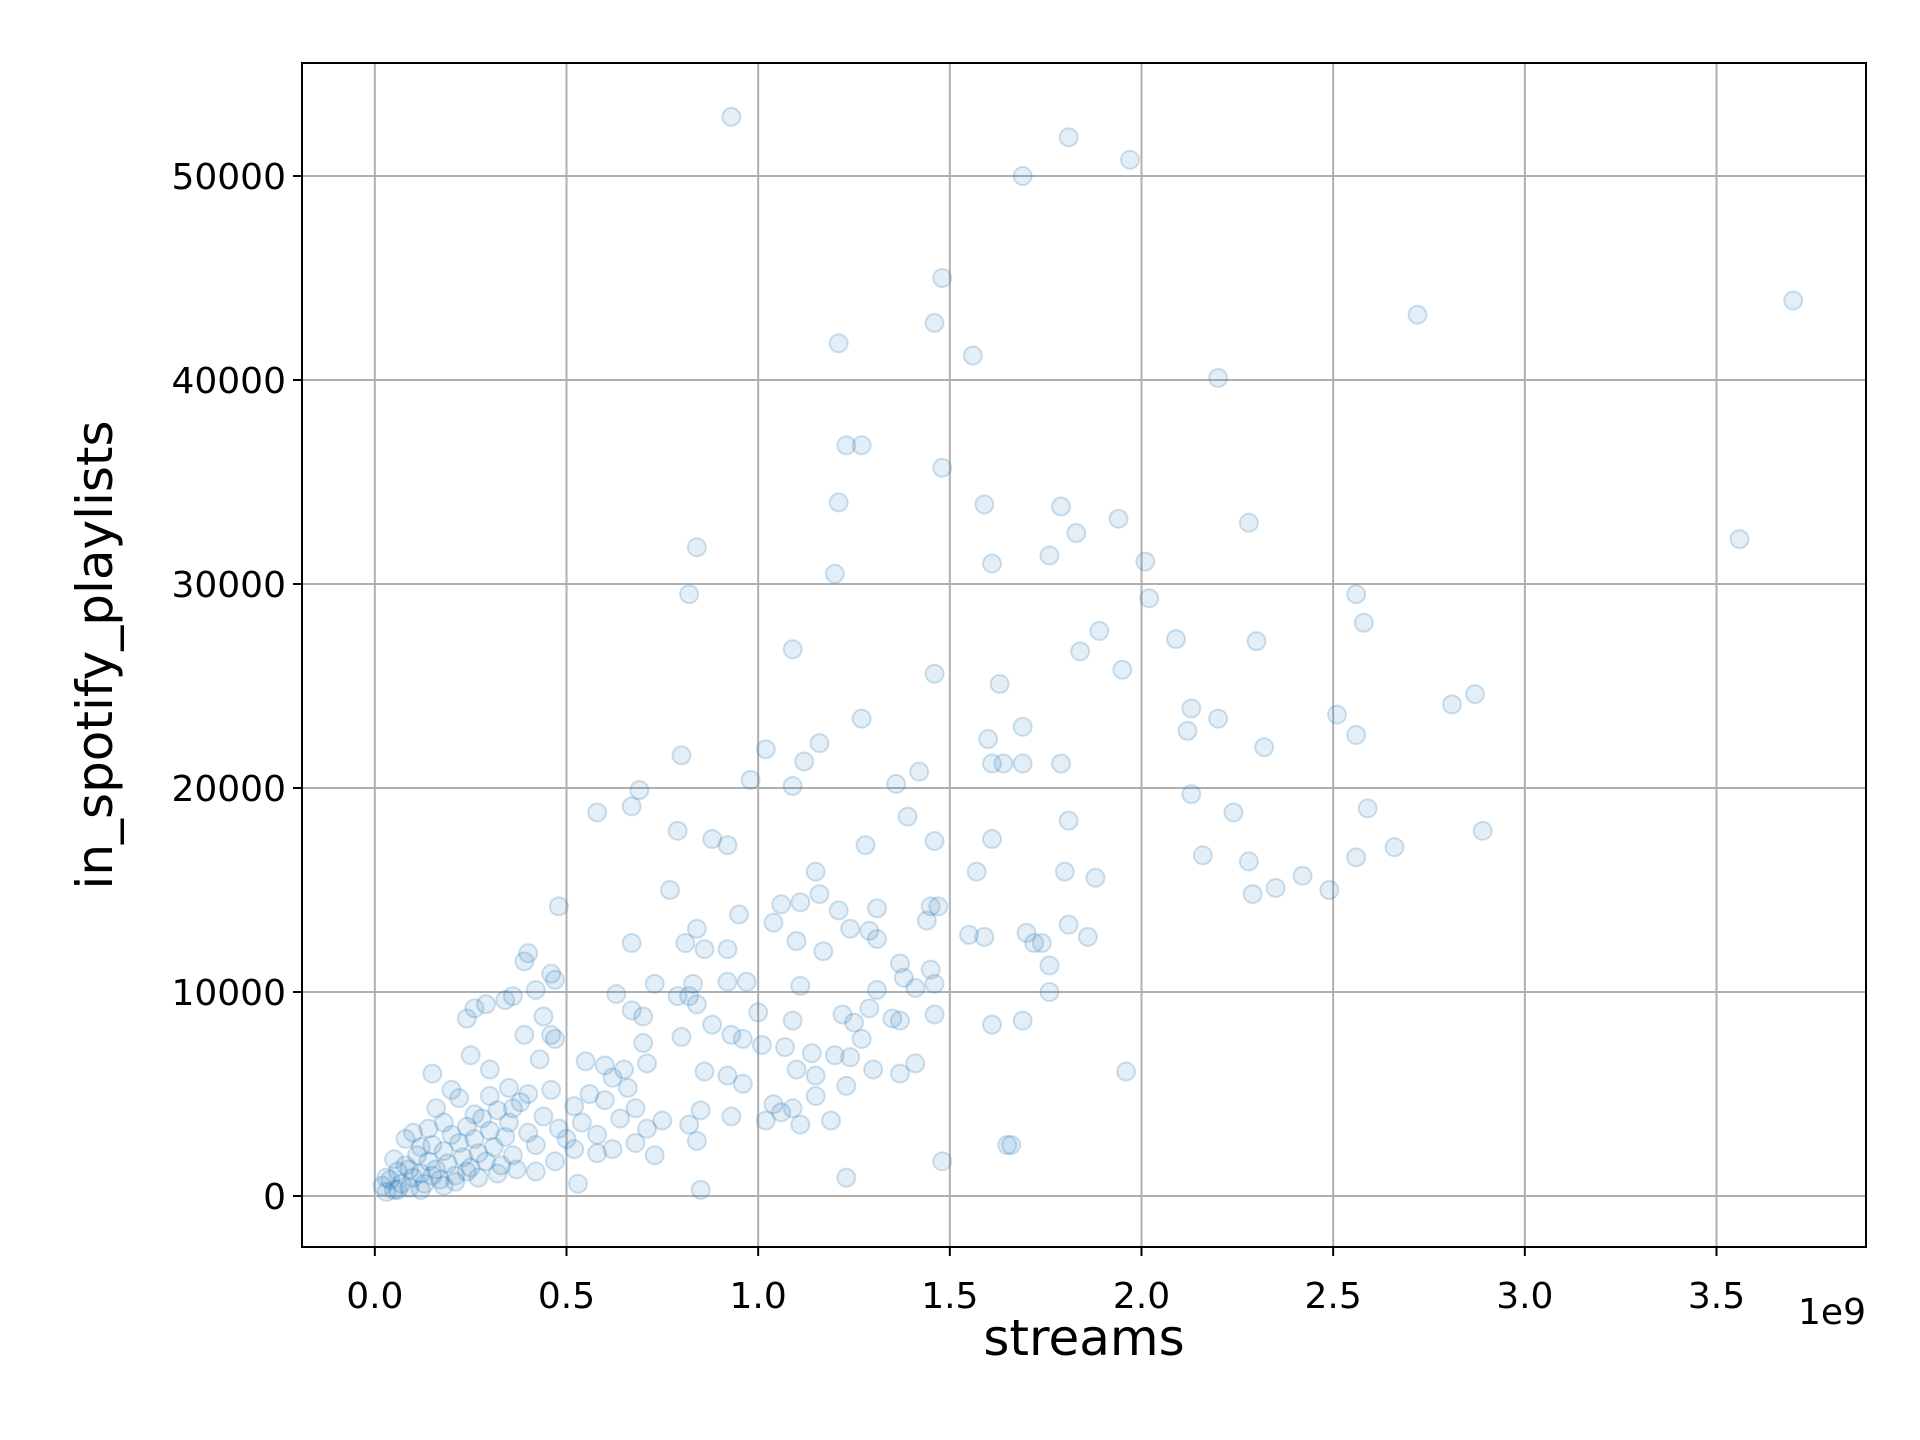 This screenshot has width=1920, height=1440. I want to click on x-tick-label: 0.5, so click(566, 1296).